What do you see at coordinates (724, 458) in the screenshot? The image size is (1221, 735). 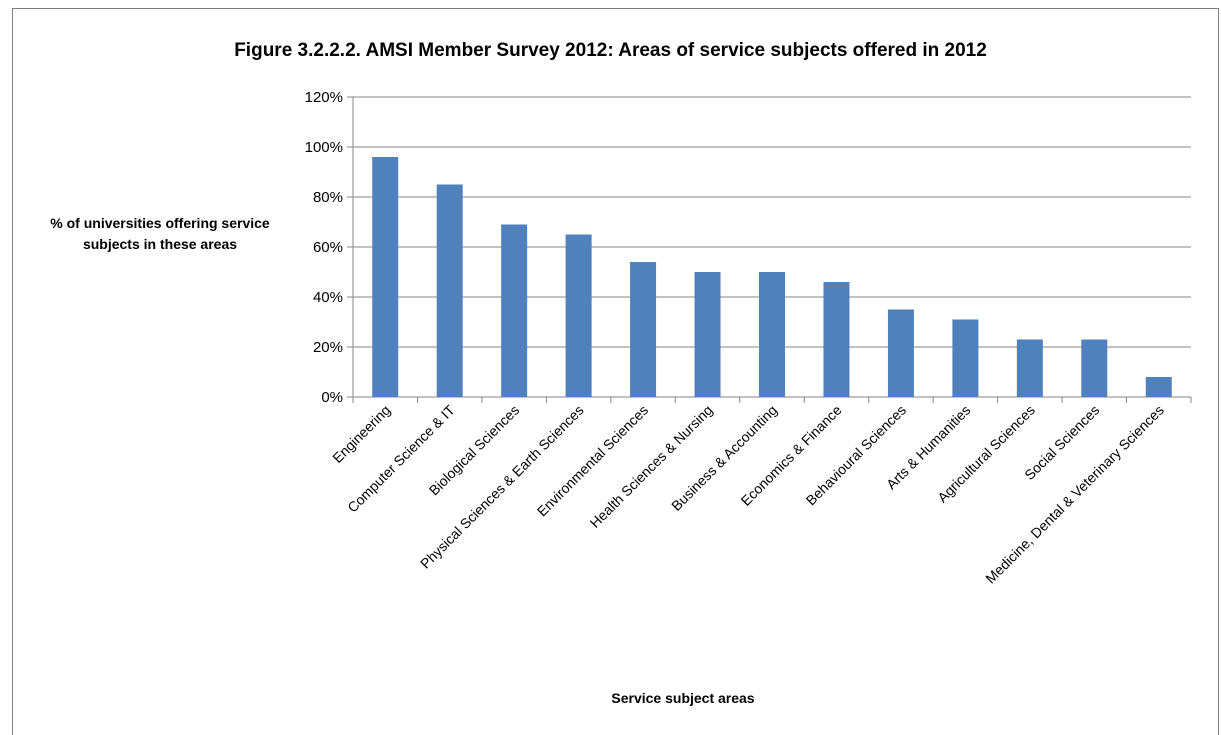 I see `category-label: Business & Accounting` at bounding box center [724, 458].